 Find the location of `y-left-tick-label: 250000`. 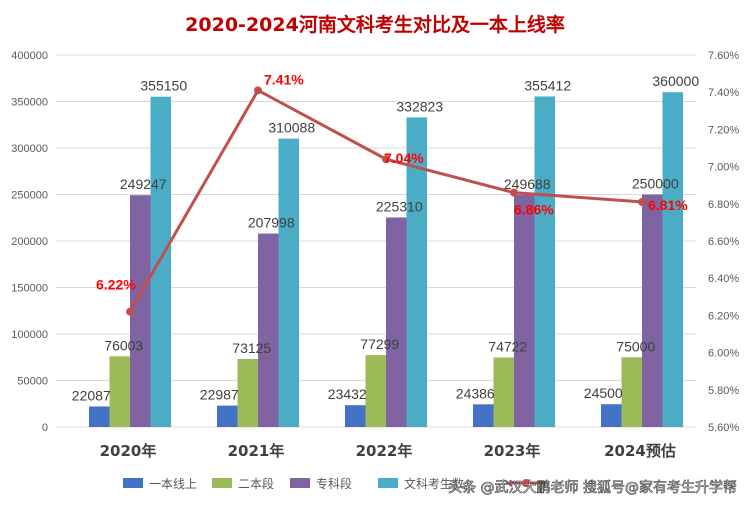

y-left-tick-label: 250000 is located at coordinates (29, 196).